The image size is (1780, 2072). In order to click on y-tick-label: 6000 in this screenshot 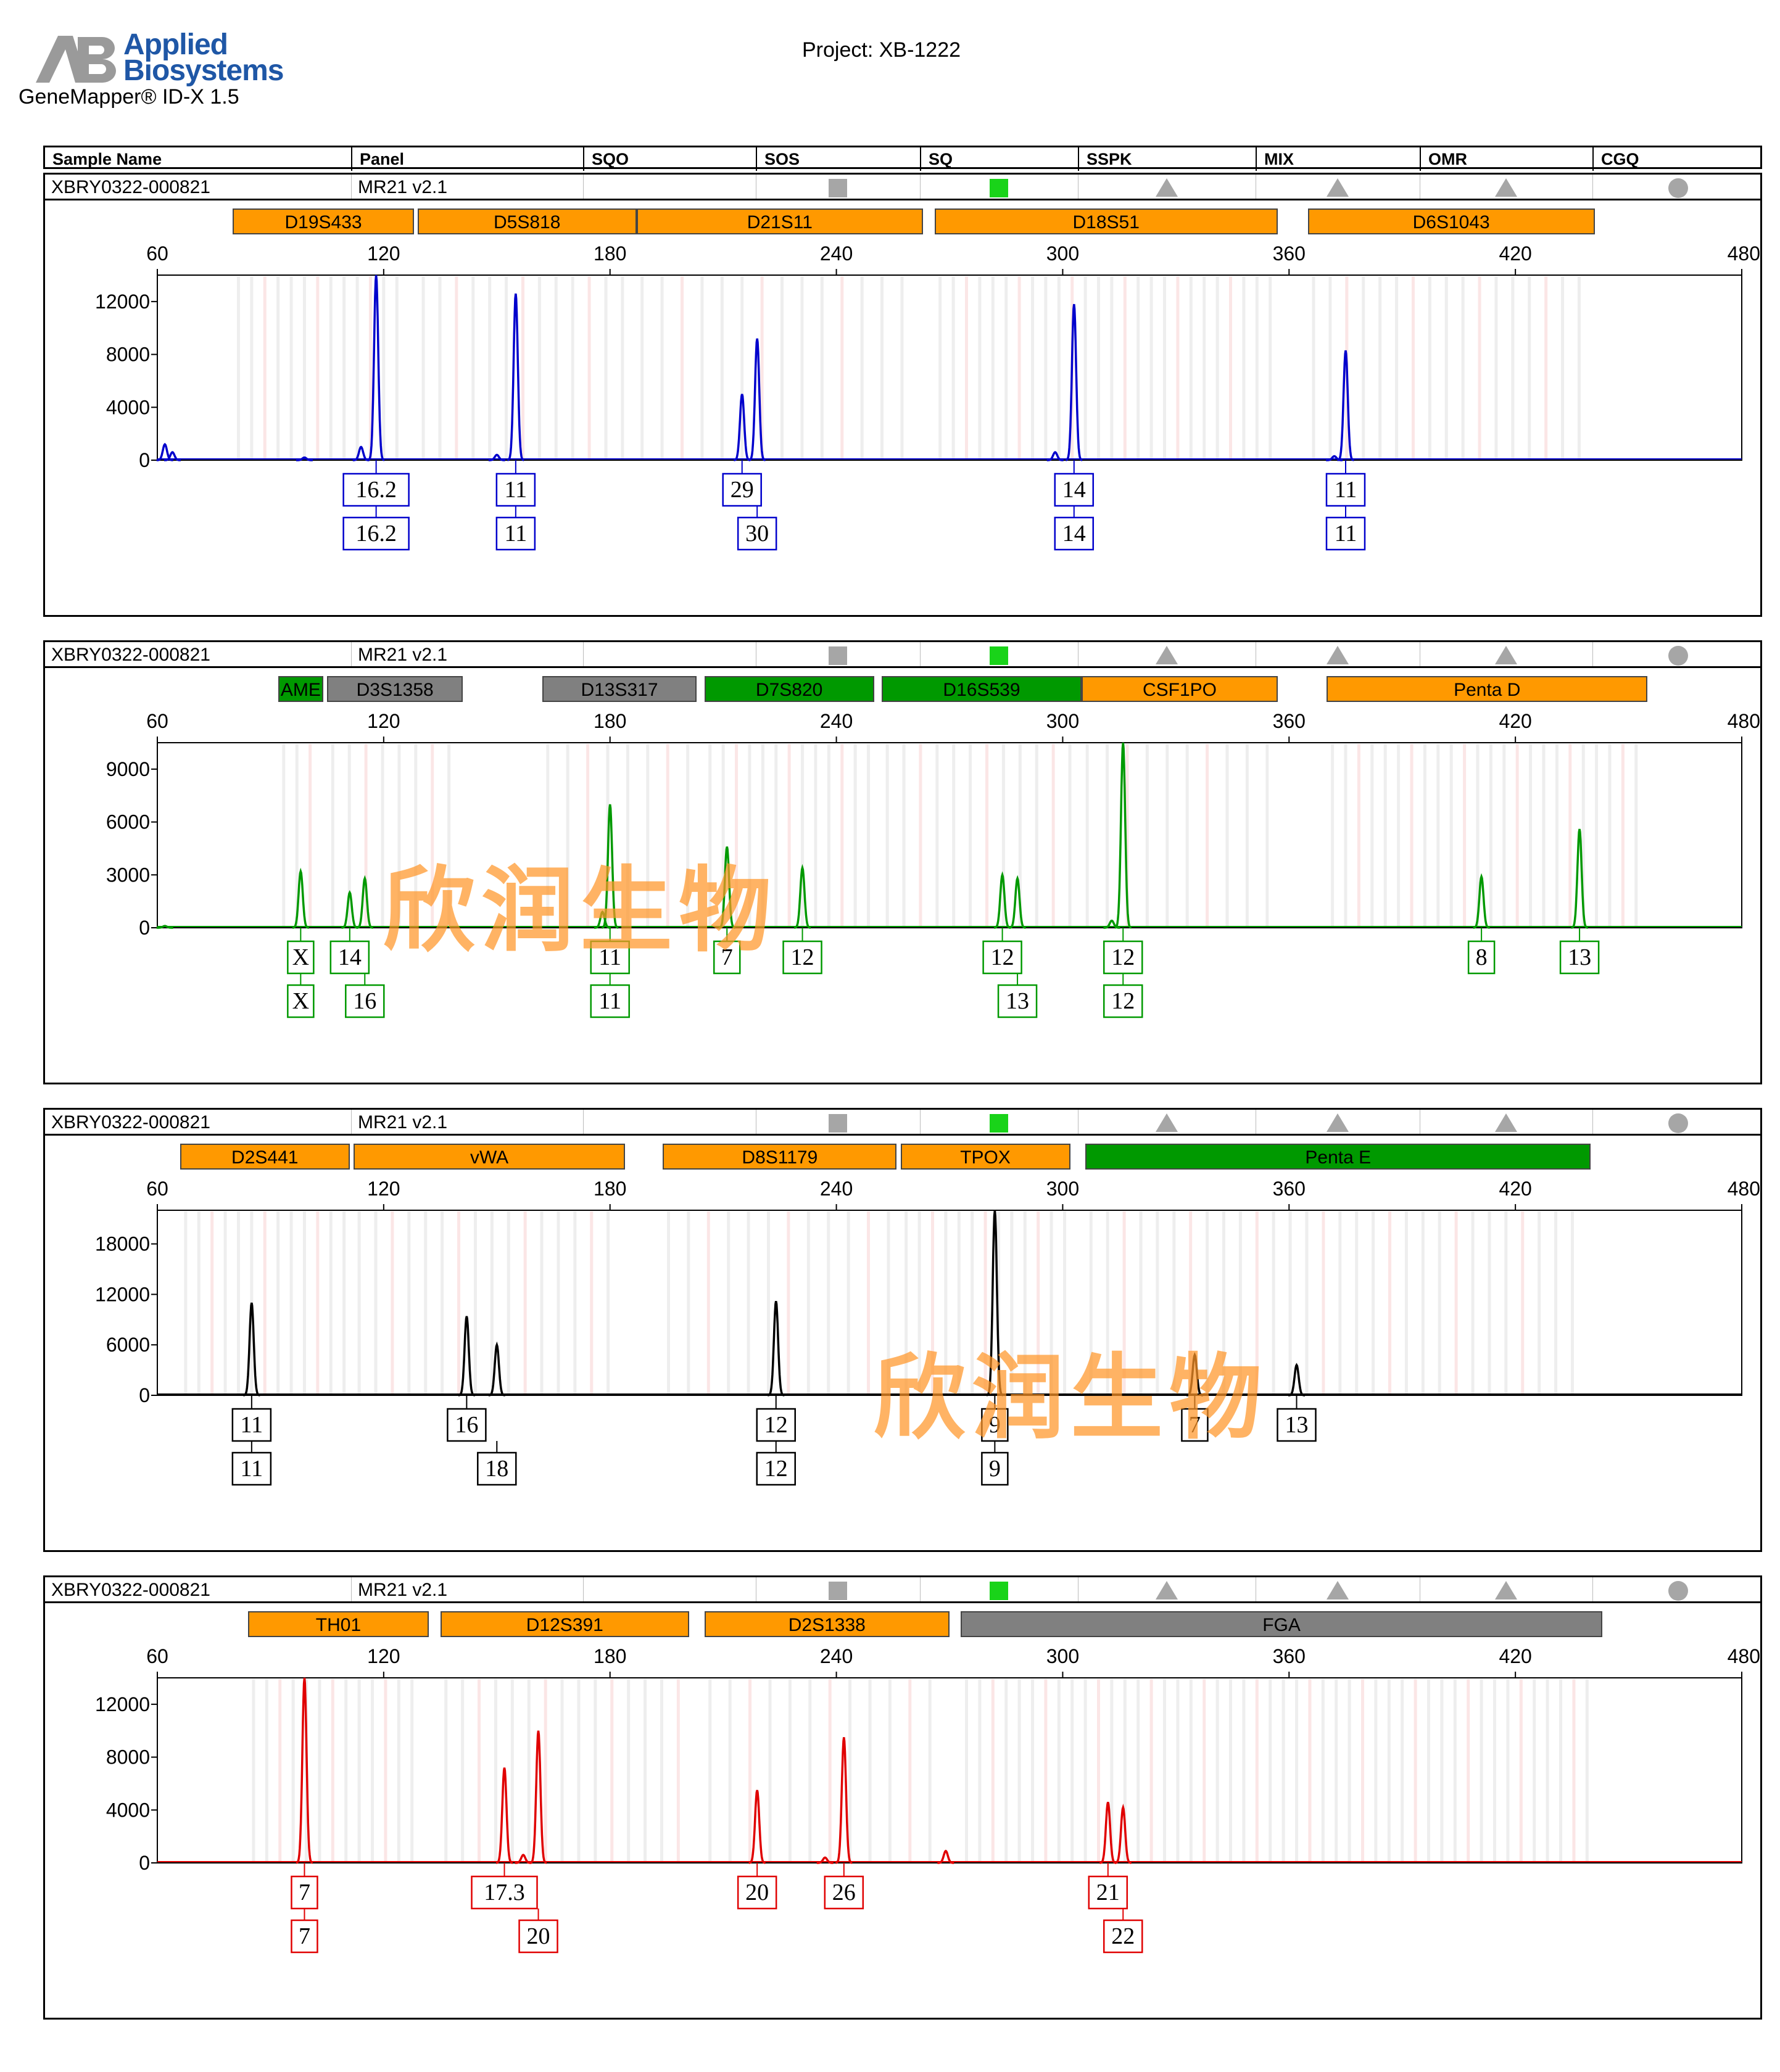, I will do `click(128, 822)`.